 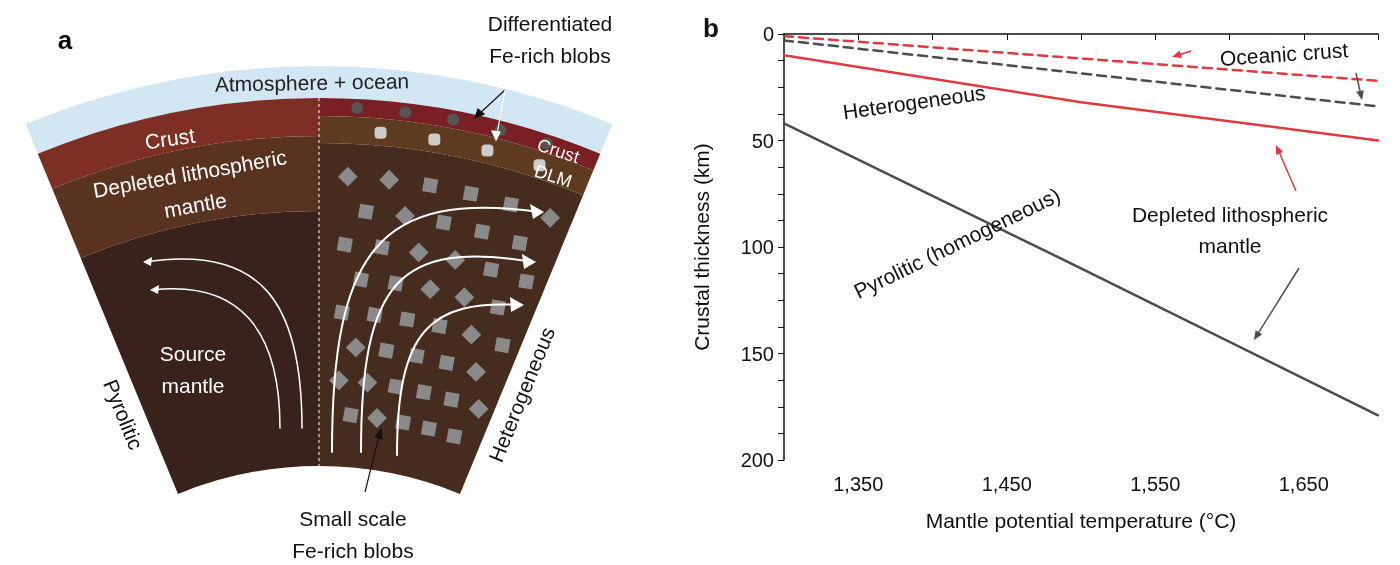 What do you see at coordinates (757, 460) in the screenshot?
I see `y-tick-label: 200` at bounding box center [757, 460].